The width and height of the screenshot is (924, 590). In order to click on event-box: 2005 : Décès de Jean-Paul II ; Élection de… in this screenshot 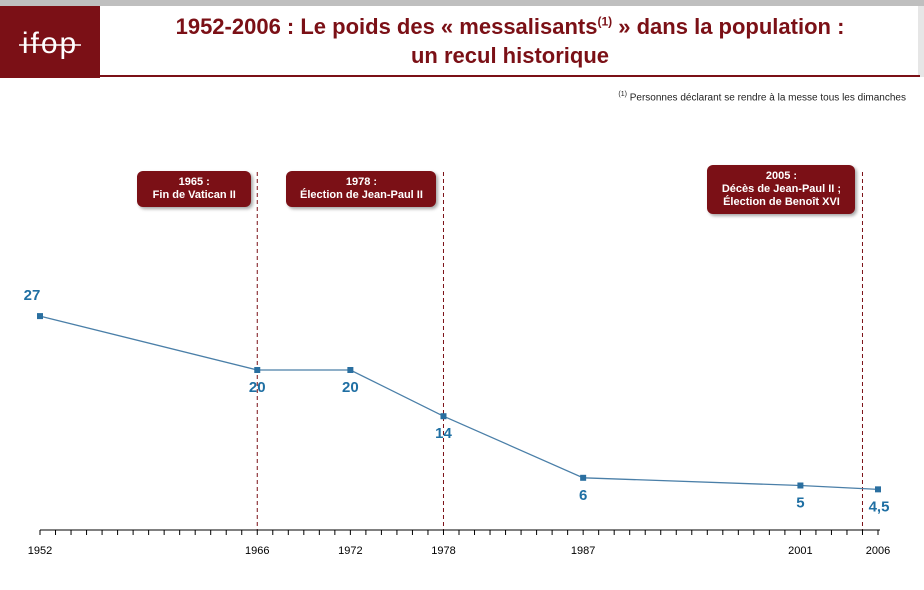, I will do `click(781, 189)`.